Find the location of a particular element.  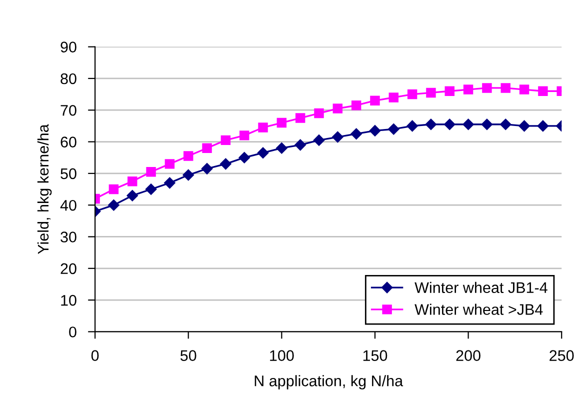

y-tick-label: 70 is located at coordinates (68, 110).